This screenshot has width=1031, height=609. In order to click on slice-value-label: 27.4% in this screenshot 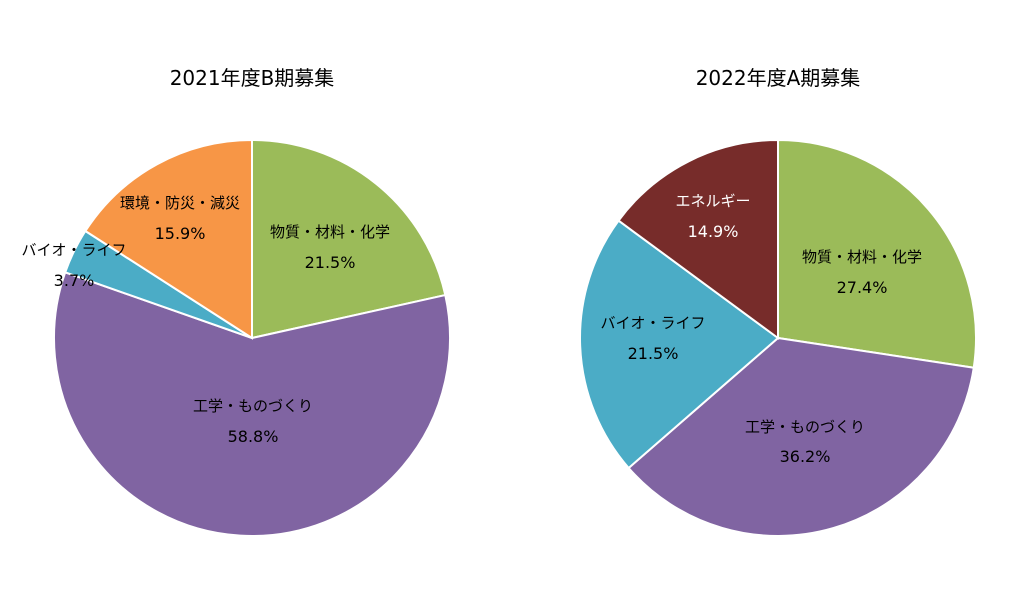, I will do `click(862, 287)`.